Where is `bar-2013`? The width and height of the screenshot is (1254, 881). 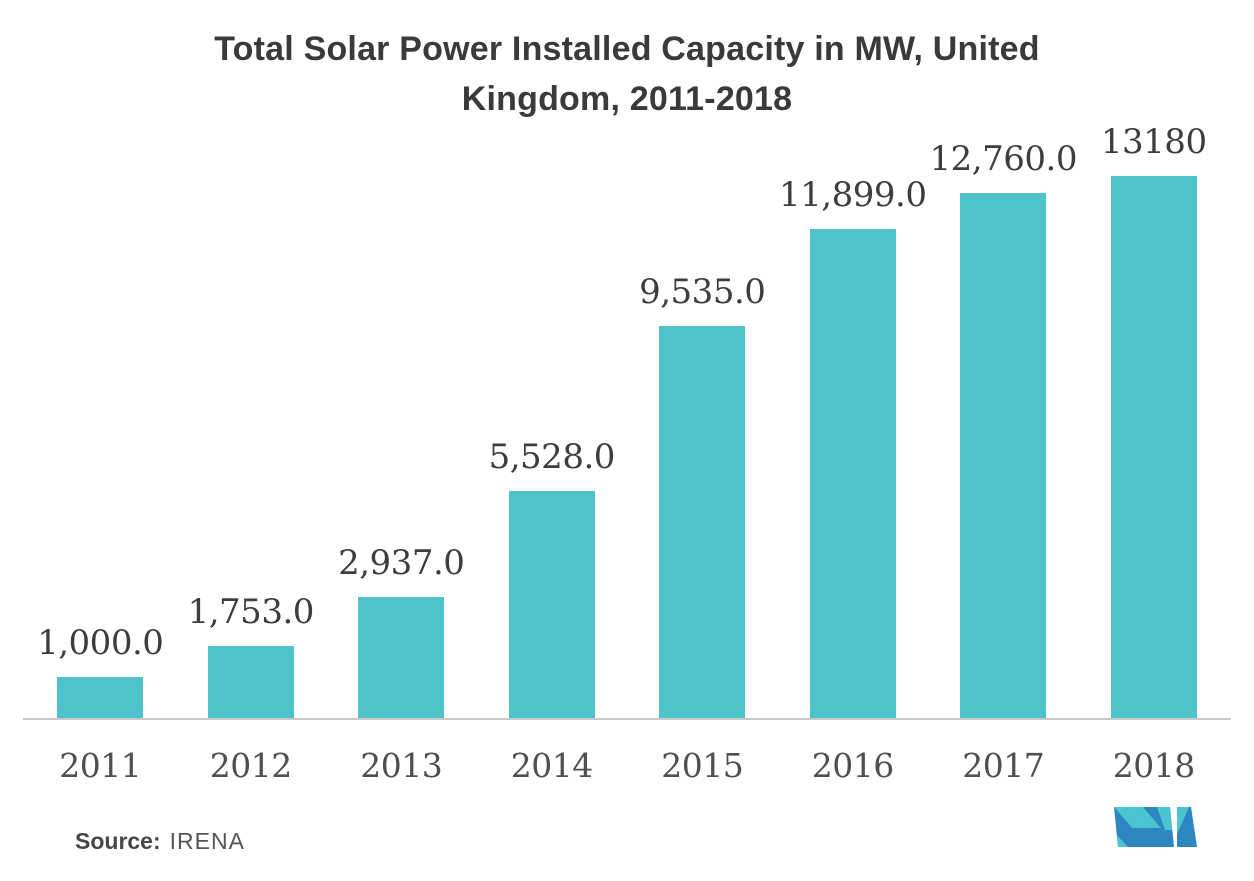 bar-2013 is located at coordinates (401, 657).